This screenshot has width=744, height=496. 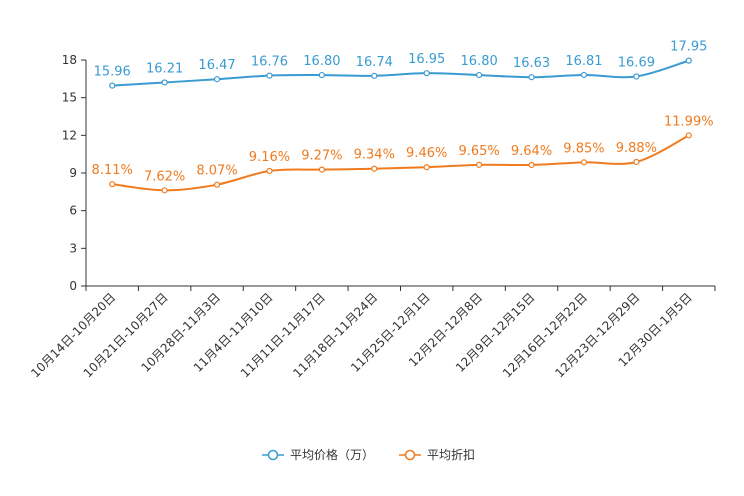 What do you see at coordinates (531, 151) in the screenshot?
I see `data-label: 9.64%` at bounding box center [531, 151].